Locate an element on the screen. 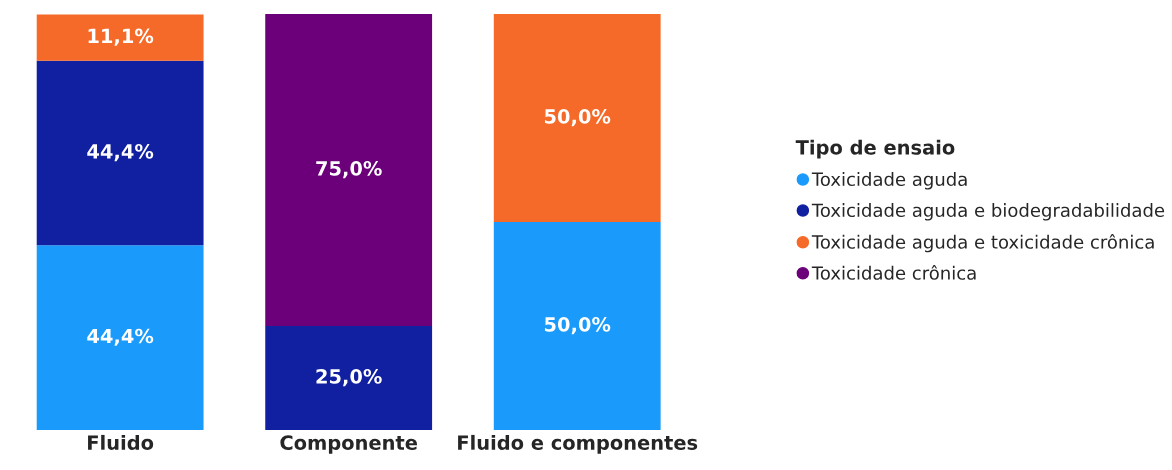  legend-label: Toxicidade aguda is located at coordinates (889, 181).